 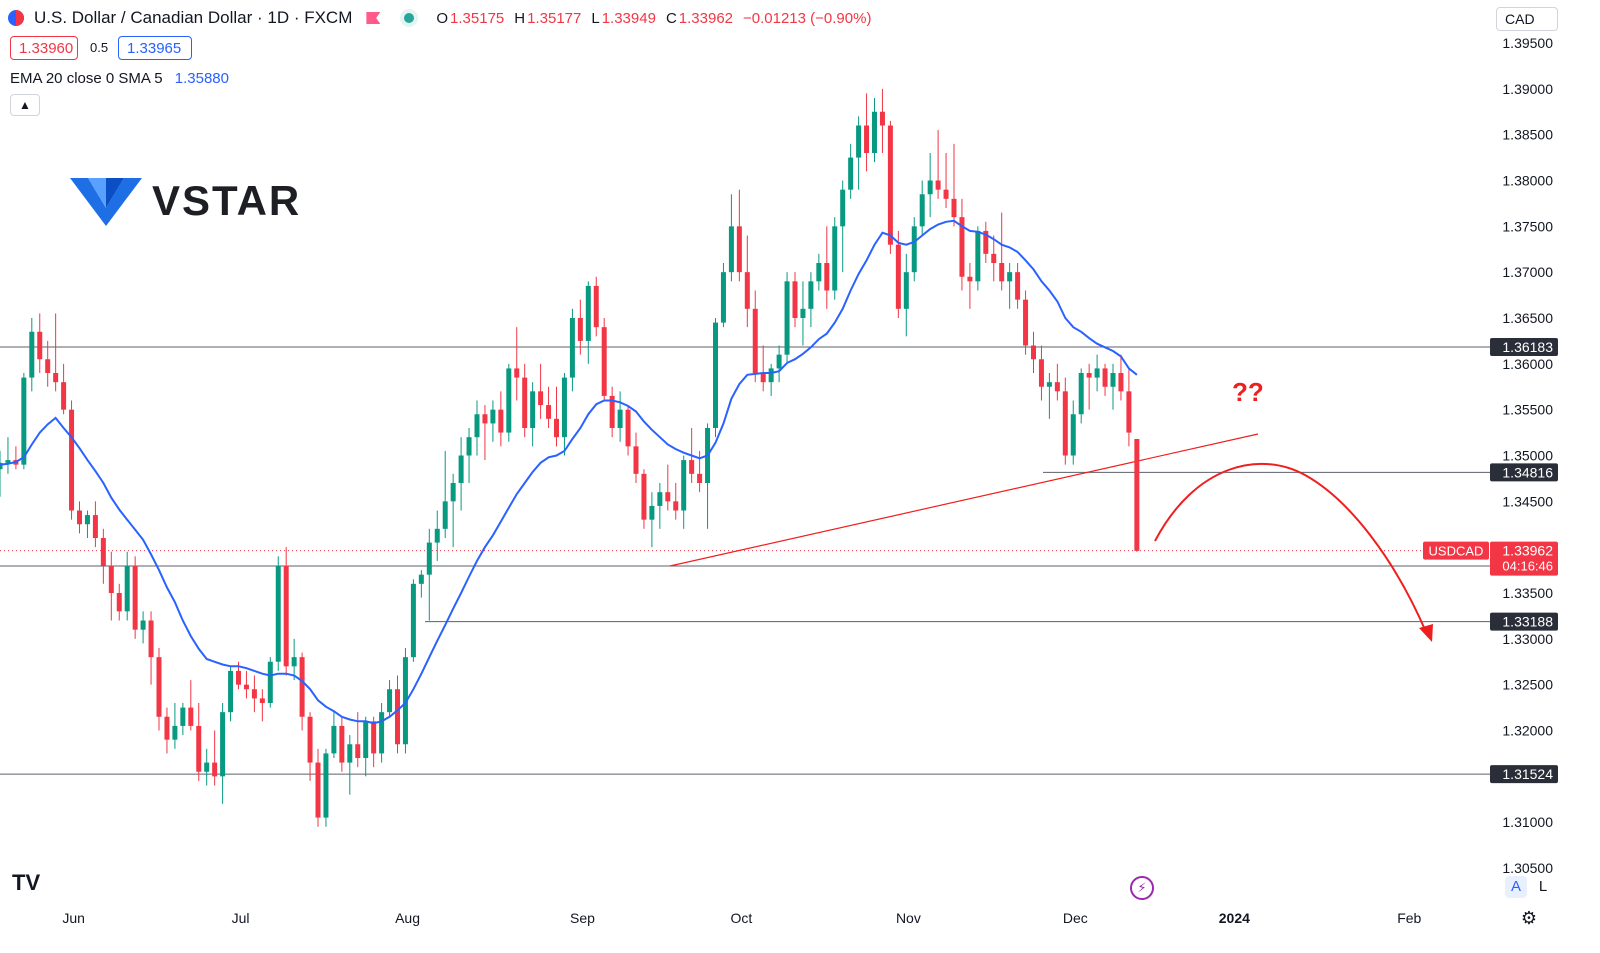 I want to click on trendline-group, so click(x=964, y=500).